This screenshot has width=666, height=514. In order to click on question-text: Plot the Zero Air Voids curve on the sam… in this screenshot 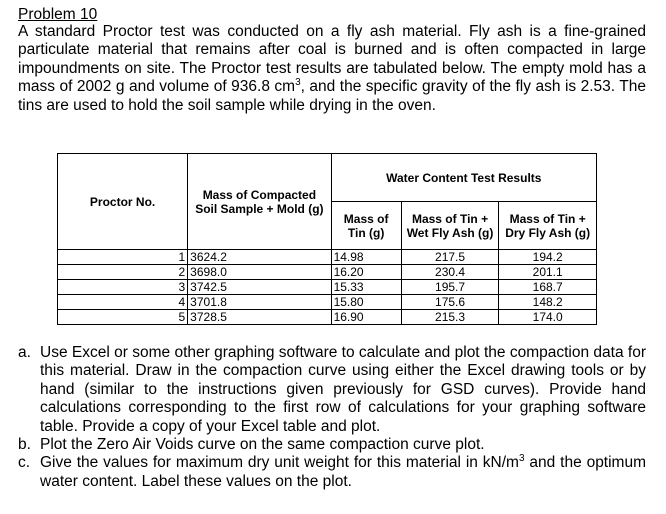, I will do `click(262, 445)`.